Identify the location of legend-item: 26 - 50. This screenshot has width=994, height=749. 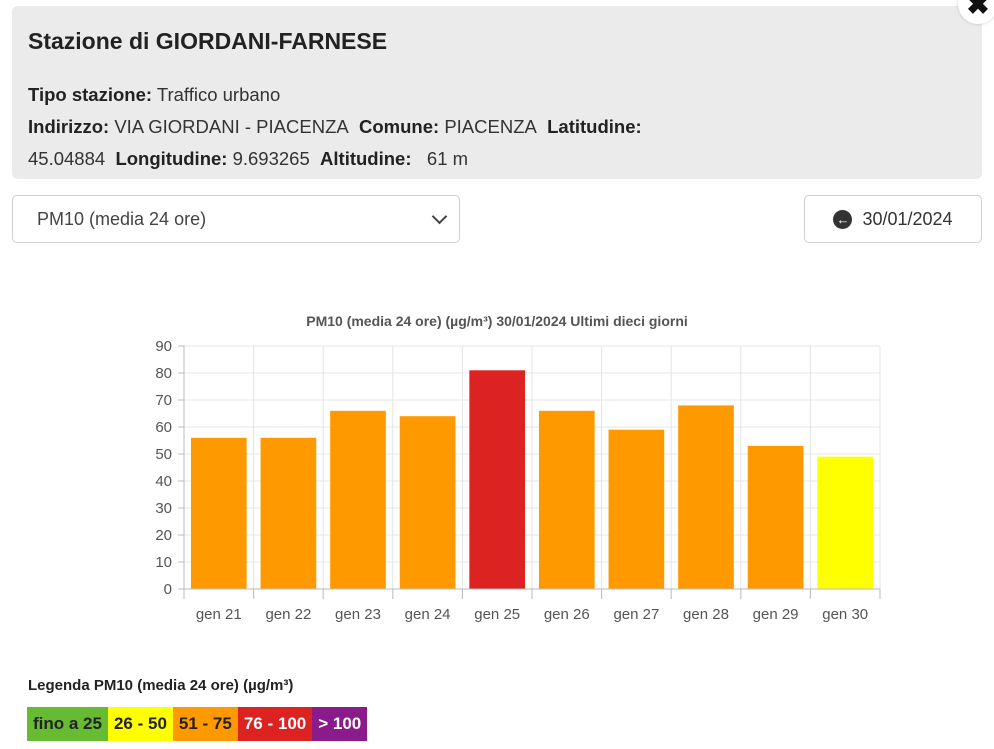
(140, 724).